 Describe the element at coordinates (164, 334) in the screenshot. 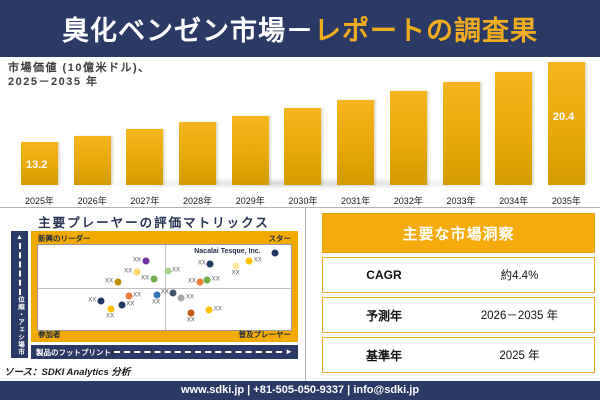

I see `matrix-bottom-band: 参加者 普及プレーヤー` at that location.